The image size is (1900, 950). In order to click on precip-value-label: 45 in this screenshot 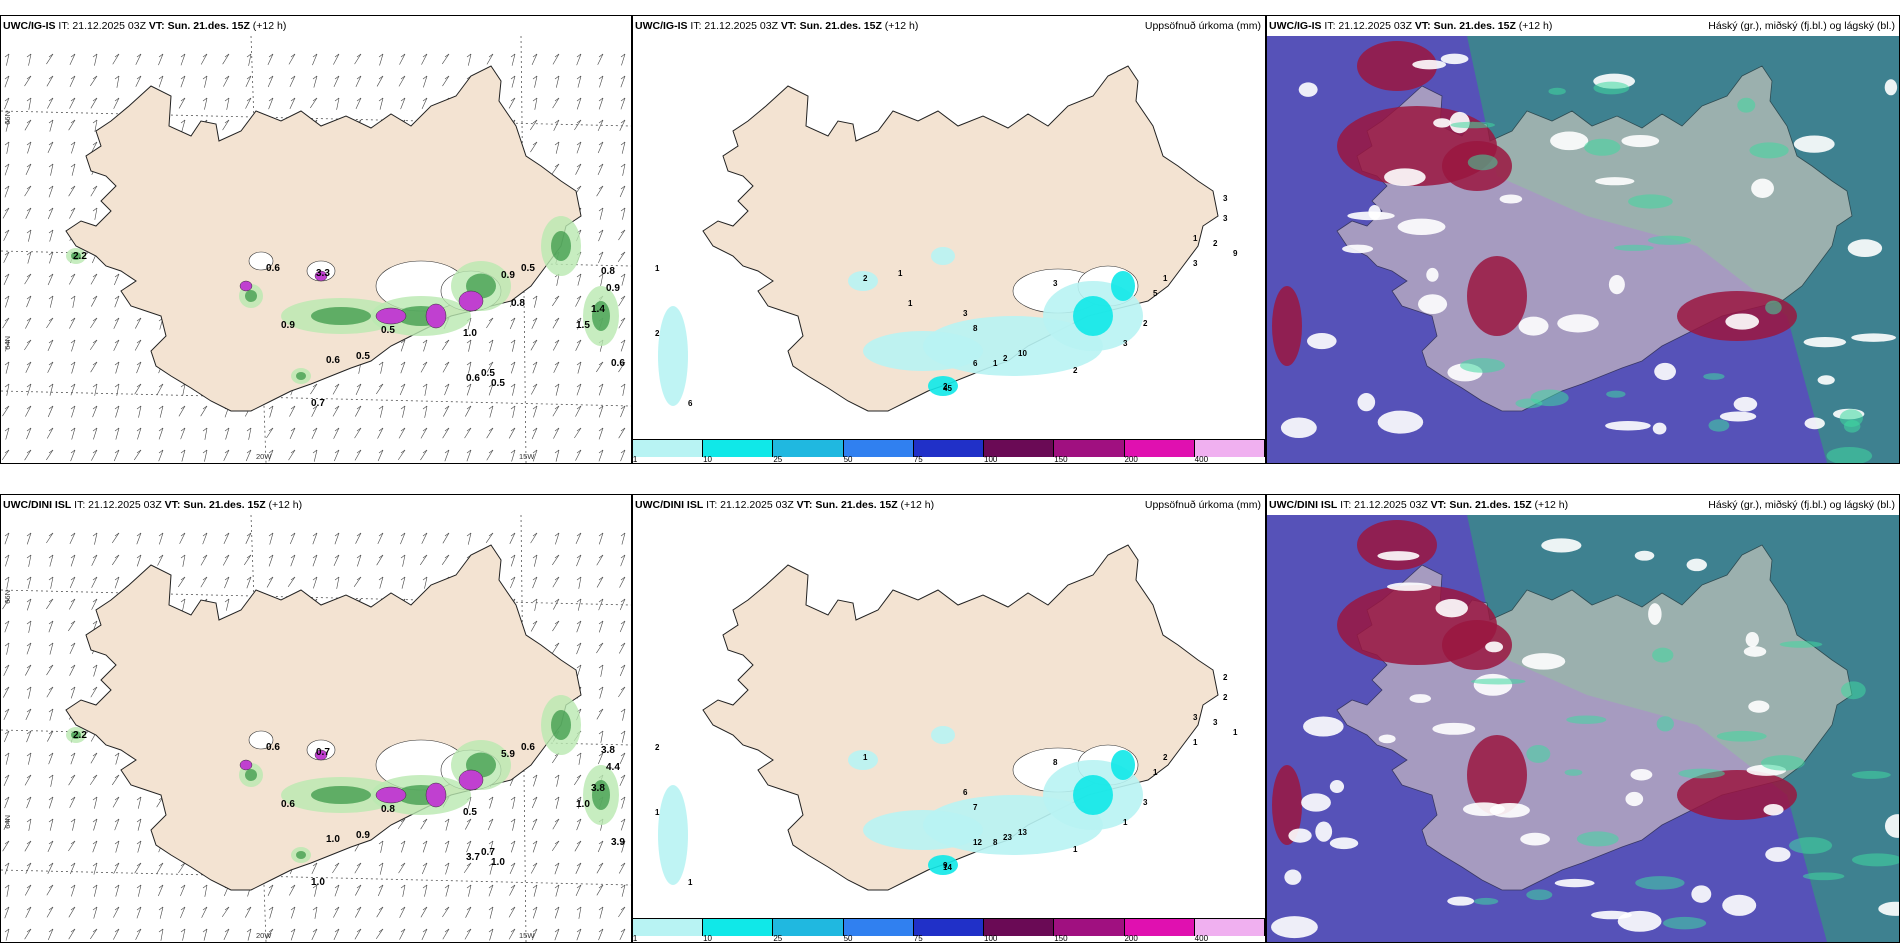, I will do `click(947, 388)`.